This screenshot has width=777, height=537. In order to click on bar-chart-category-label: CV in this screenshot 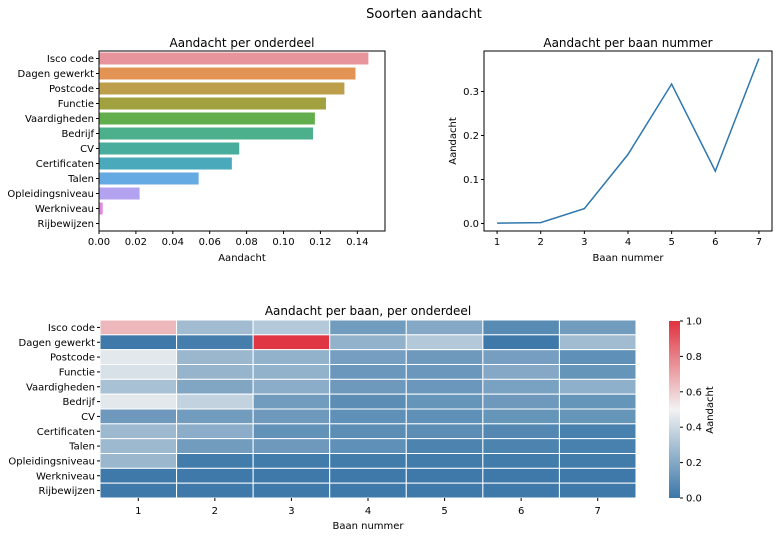, I will do `click(87, 149)`.